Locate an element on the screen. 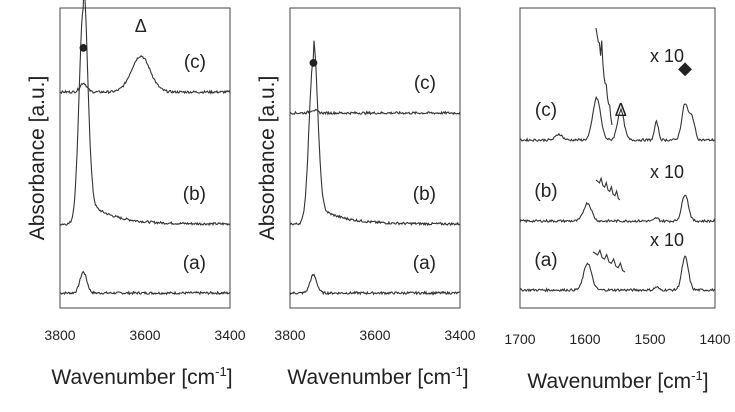 The height and width of the screenshot is (412, 735). diamond-marker: ◆ is located at coordinates (685, 68).